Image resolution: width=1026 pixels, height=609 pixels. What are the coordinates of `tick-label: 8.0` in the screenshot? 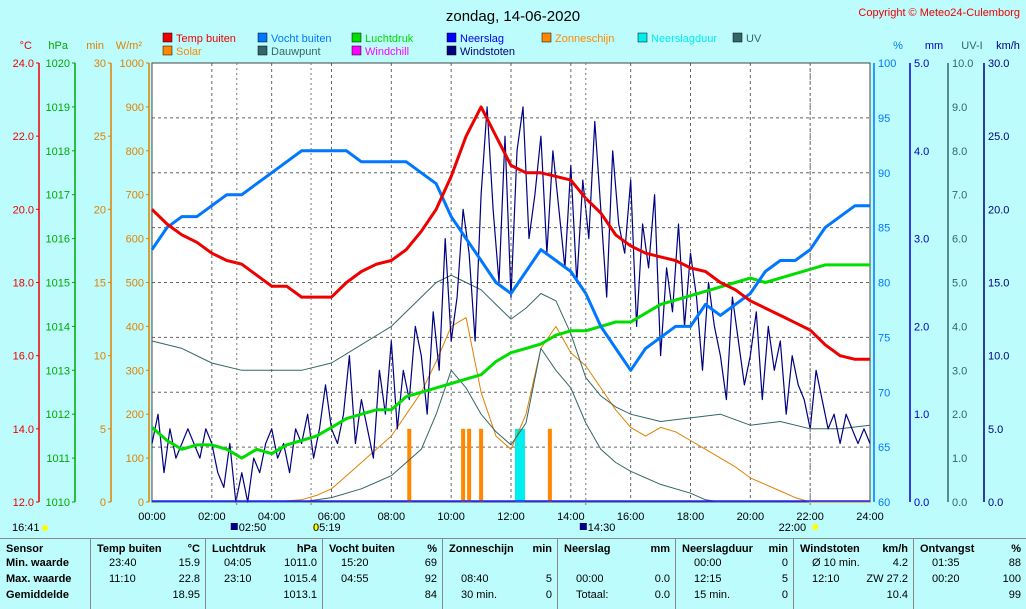 It's located at (959, 152).